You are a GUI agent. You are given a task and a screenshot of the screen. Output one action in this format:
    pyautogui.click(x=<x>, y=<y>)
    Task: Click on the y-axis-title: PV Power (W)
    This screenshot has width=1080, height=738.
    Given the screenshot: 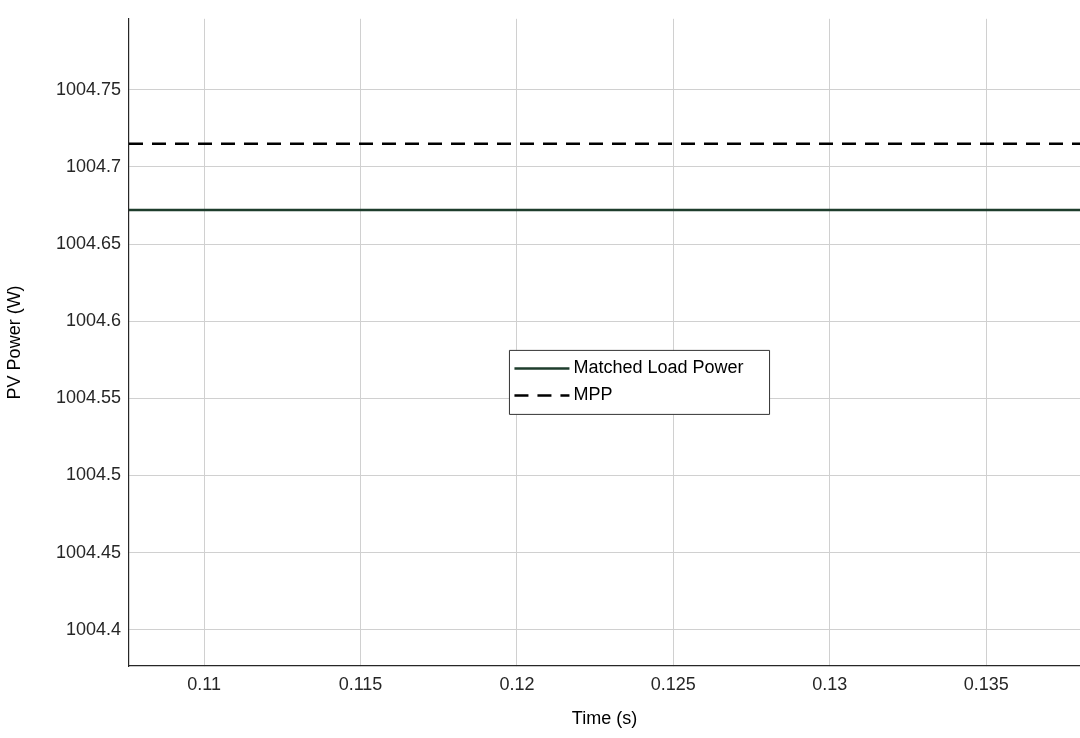 What is the action you would take?
    pyautogui.click(x=13, y=342)
    